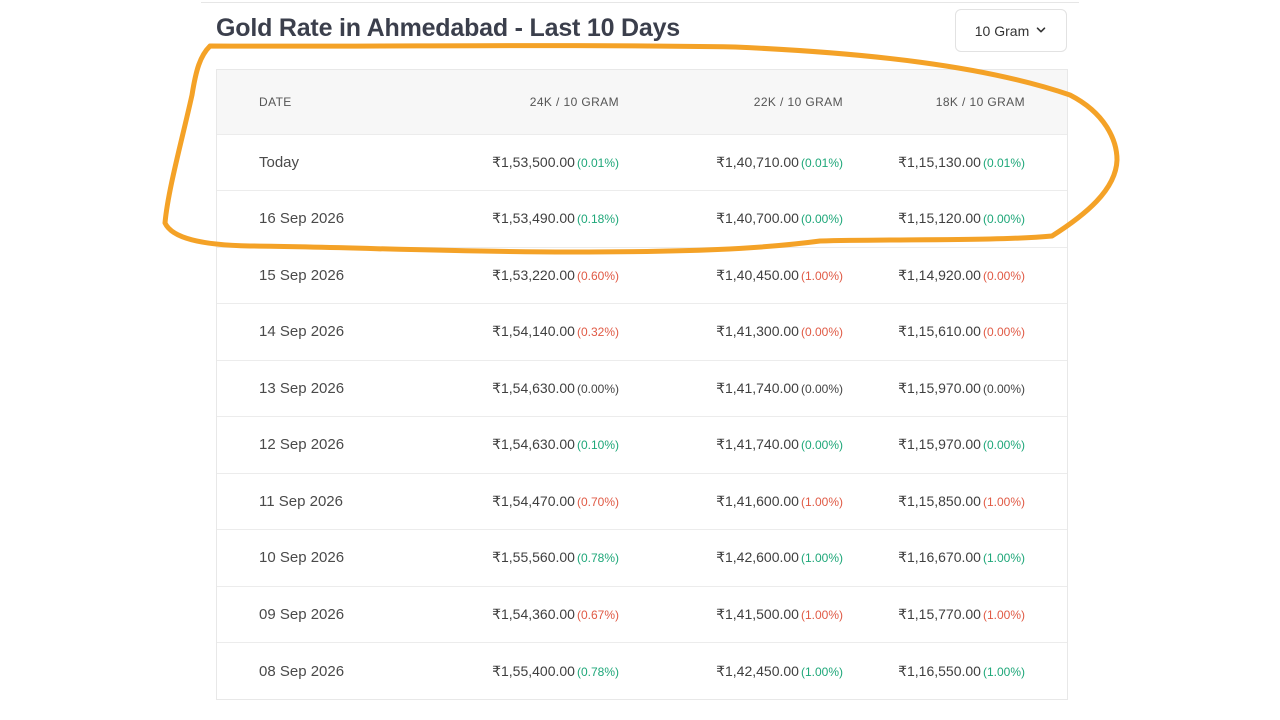  I want to click on rate-22k-price: ₹1,41,740.00, so click(757, 444).